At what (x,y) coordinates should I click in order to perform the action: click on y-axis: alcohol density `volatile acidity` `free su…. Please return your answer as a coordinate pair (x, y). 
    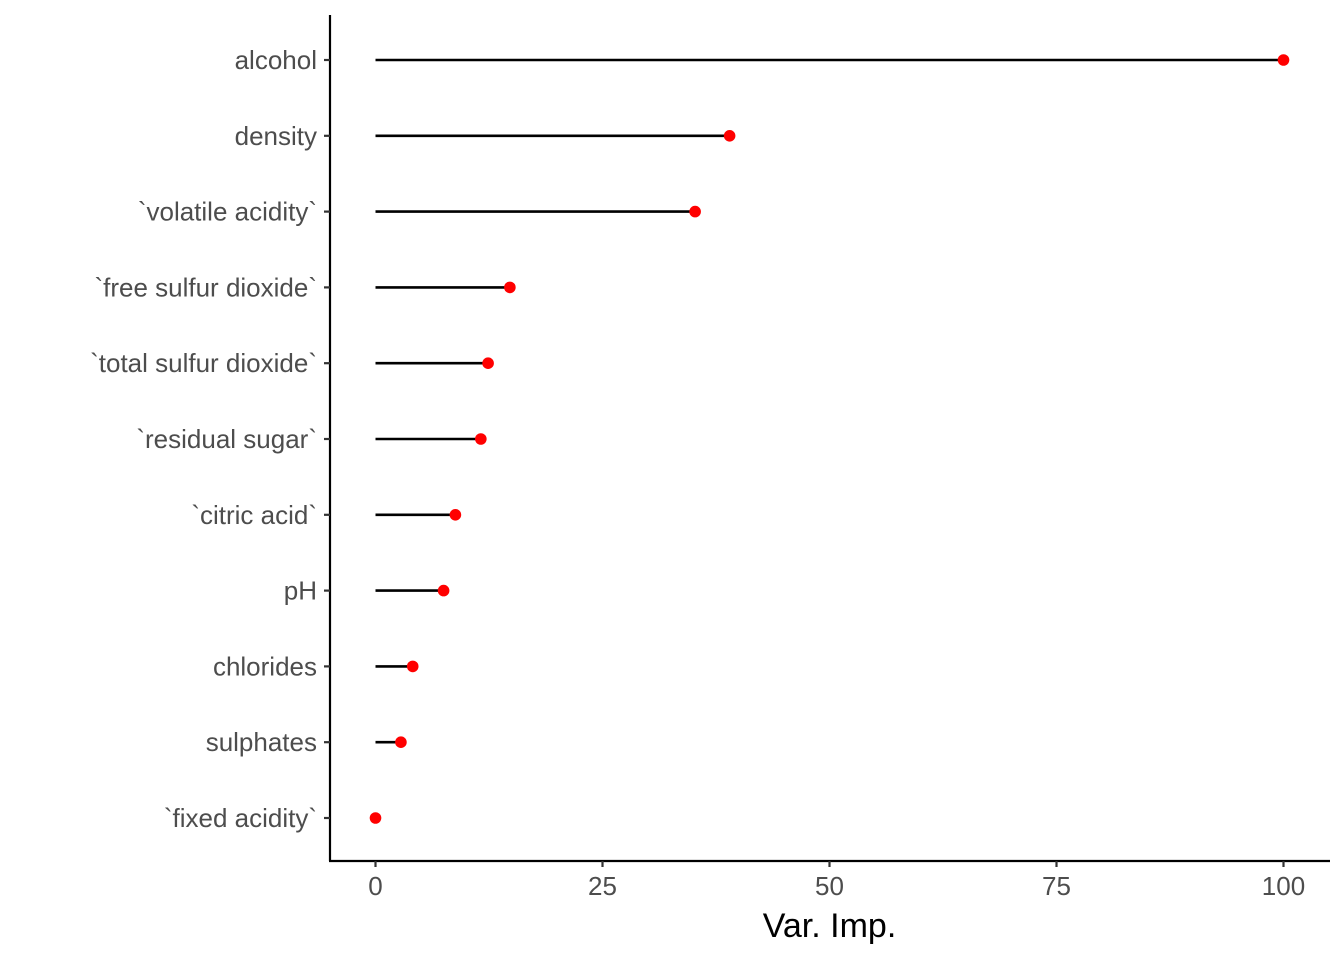
    Looking at the image, I should click on (210, 439).